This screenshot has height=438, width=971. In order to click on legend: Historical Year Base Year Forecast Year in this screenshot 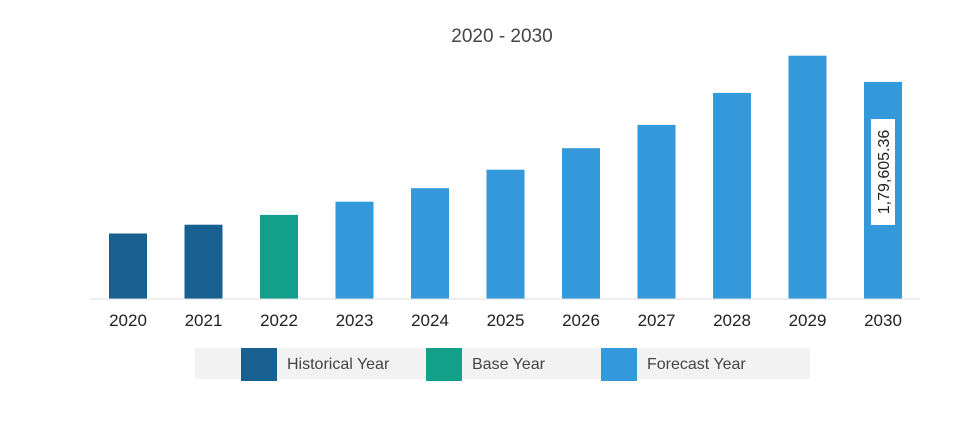, I will do `click(493, 364)`.